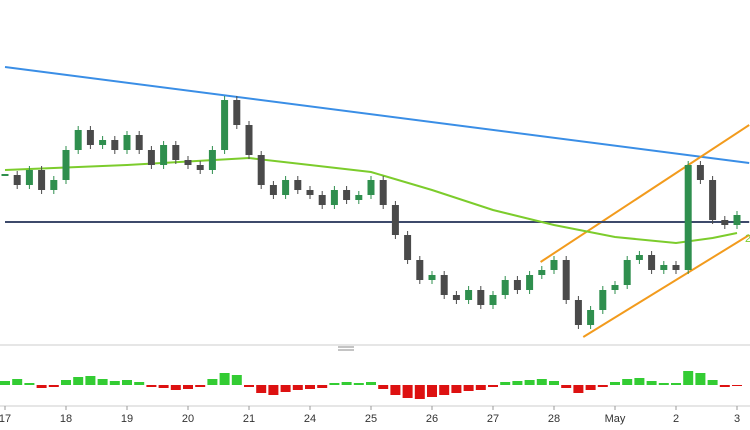 The image size is (750, 430). What do you see at coordinates (493, 419) in the screenshot?
I see `x-tick-label: 27` at bounding box center [493, 419].